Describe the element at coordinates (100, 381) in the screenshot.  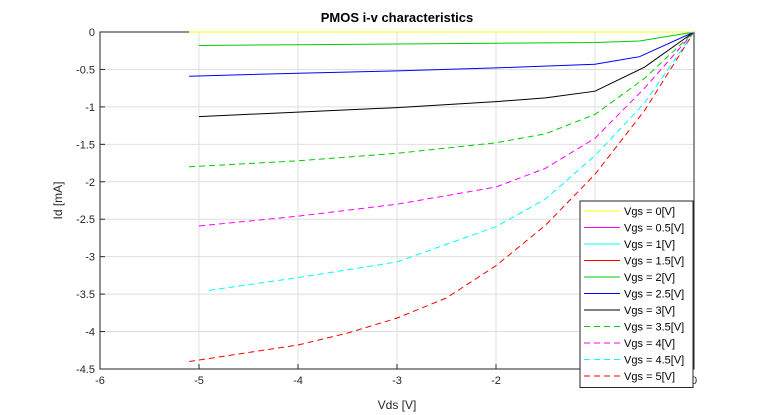
I see `x-tick-label: -6` at that location.